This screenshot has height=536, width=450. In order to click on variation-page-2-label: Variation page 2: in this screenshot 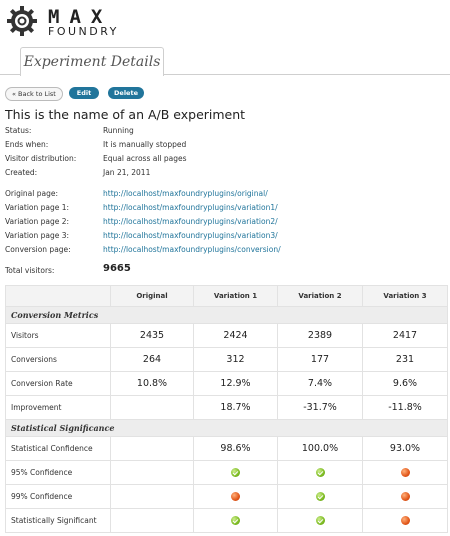, I will do `click(37, 221)`.